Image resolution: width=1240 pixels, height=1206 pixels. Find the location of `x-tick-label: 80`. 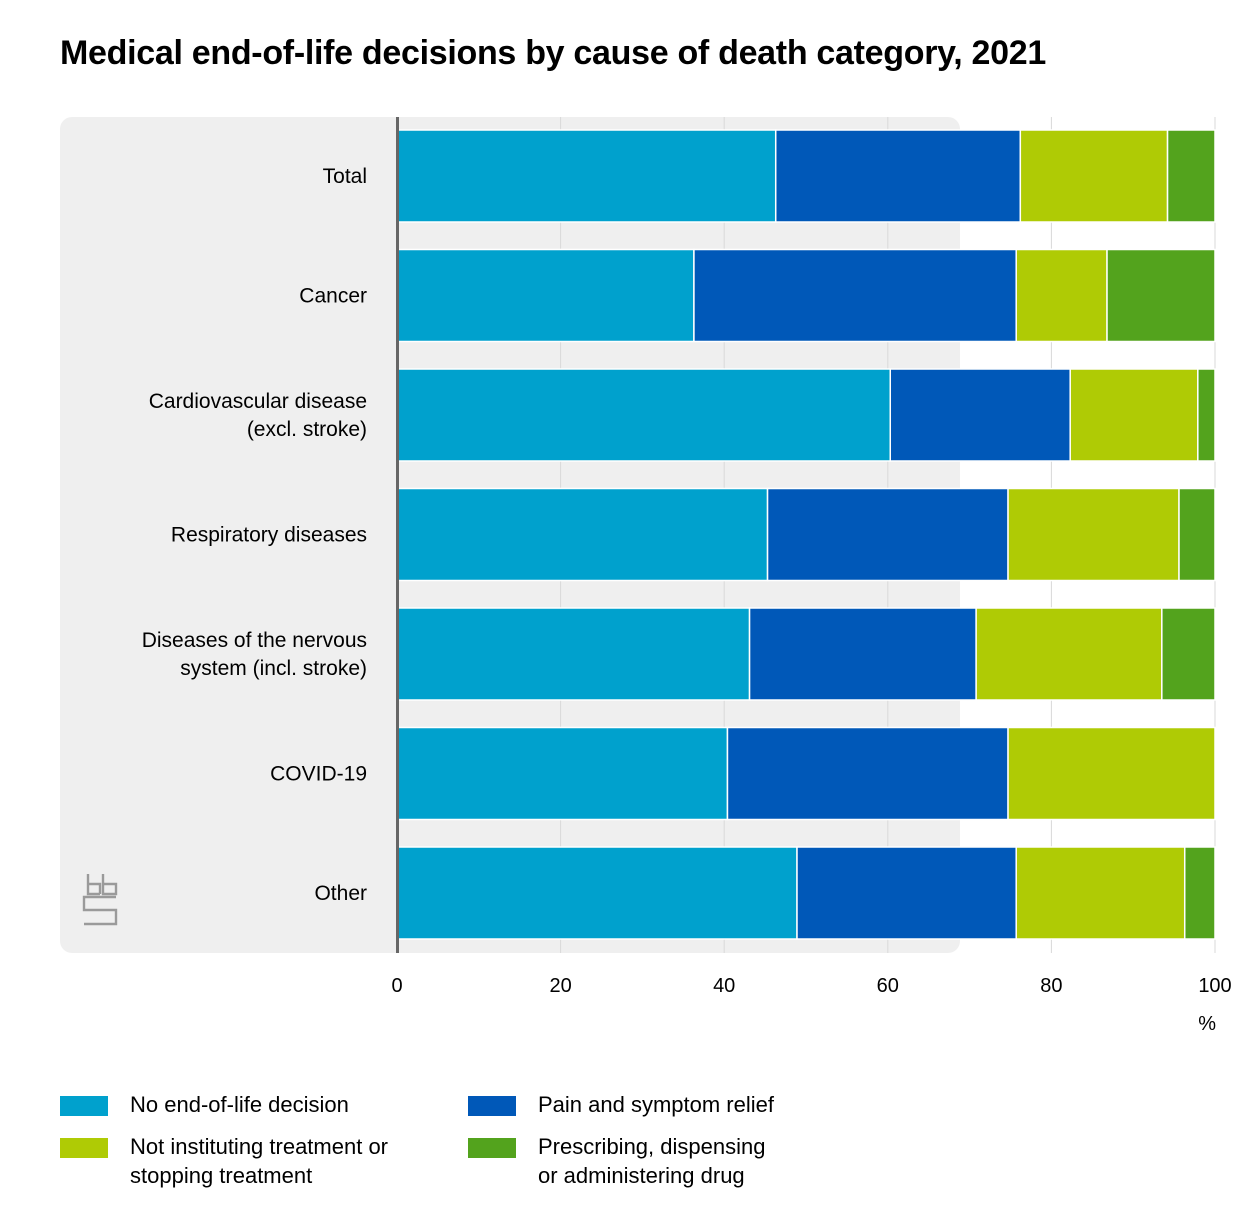

x-tick-label: 80 is located at coordinates (1051, 986).